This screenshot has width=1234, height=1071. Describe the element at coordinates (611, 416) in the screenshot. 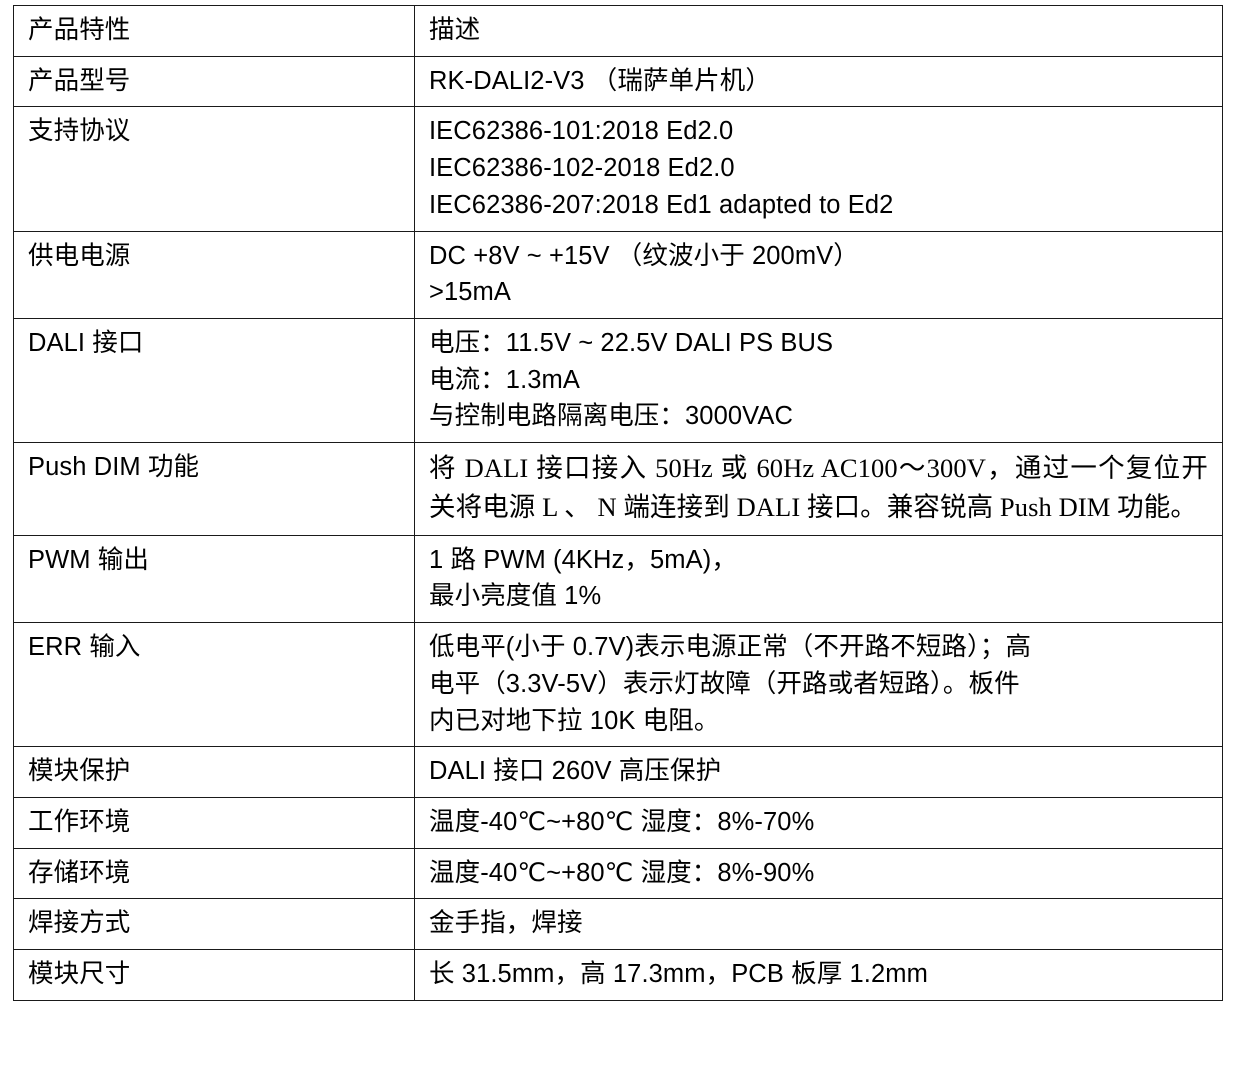

I see `description-line: 与控制电路隔离电压：3000VAC` at that location.